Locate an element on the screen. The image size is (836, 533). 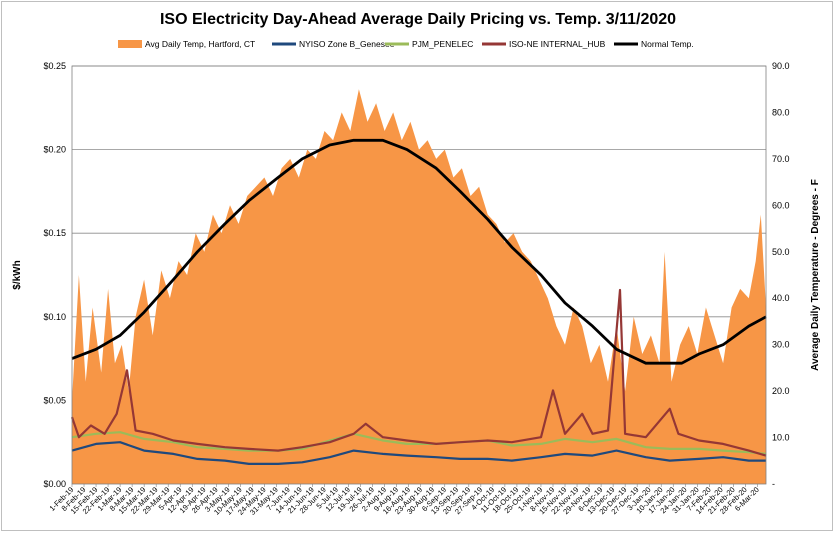
y-tick-label-left: $0.10 is located at coordinates (54, 317).